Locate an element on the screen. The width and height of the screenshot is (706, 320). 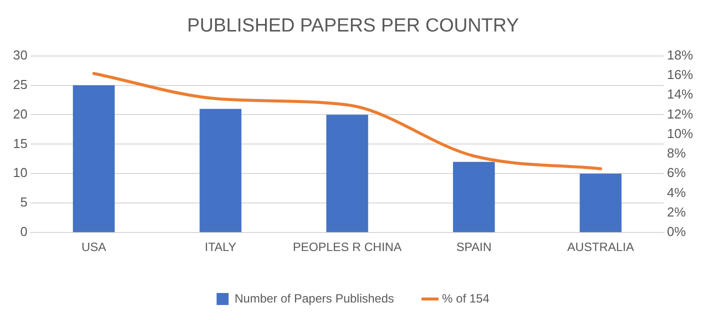
x-tick-label: AUSTRALIA is located at coordinates (600, 247).